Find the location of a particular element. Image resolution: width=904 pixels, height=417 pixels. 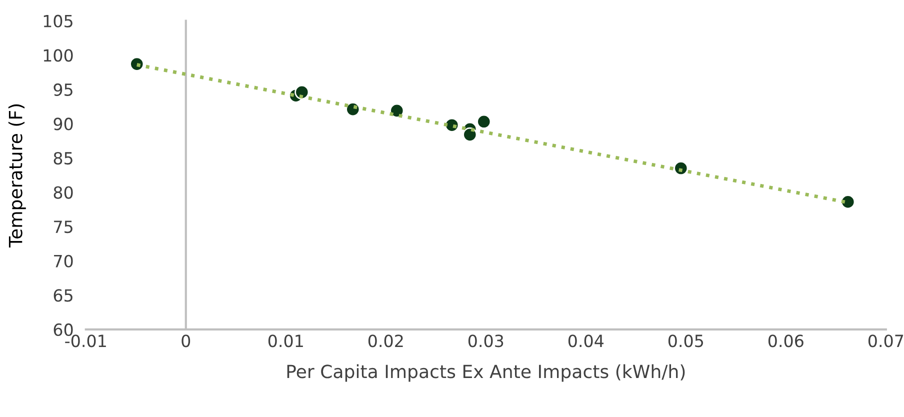

y-tick-label: 65 is located at coordinates (63, 295).